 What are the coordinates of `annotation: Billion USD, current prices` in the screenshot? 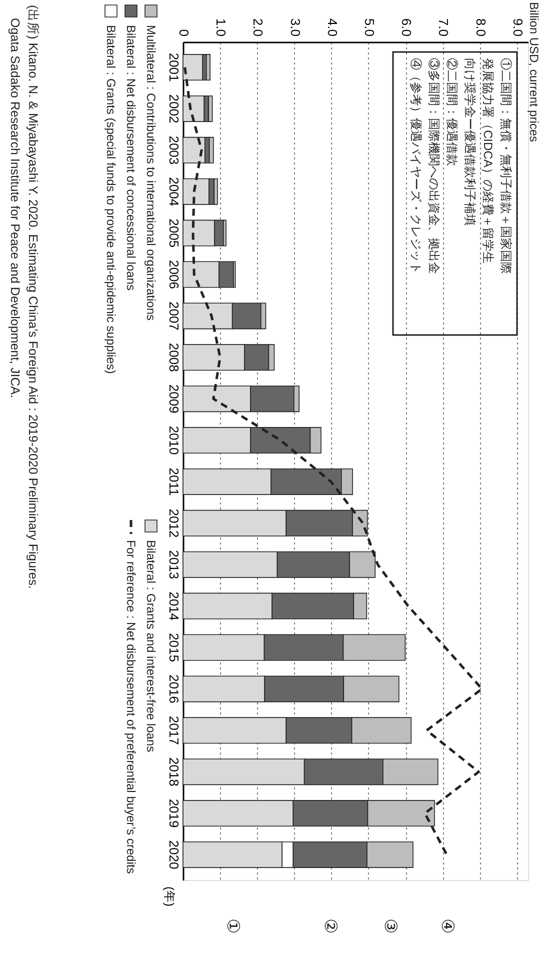 It's located at (533, 72).